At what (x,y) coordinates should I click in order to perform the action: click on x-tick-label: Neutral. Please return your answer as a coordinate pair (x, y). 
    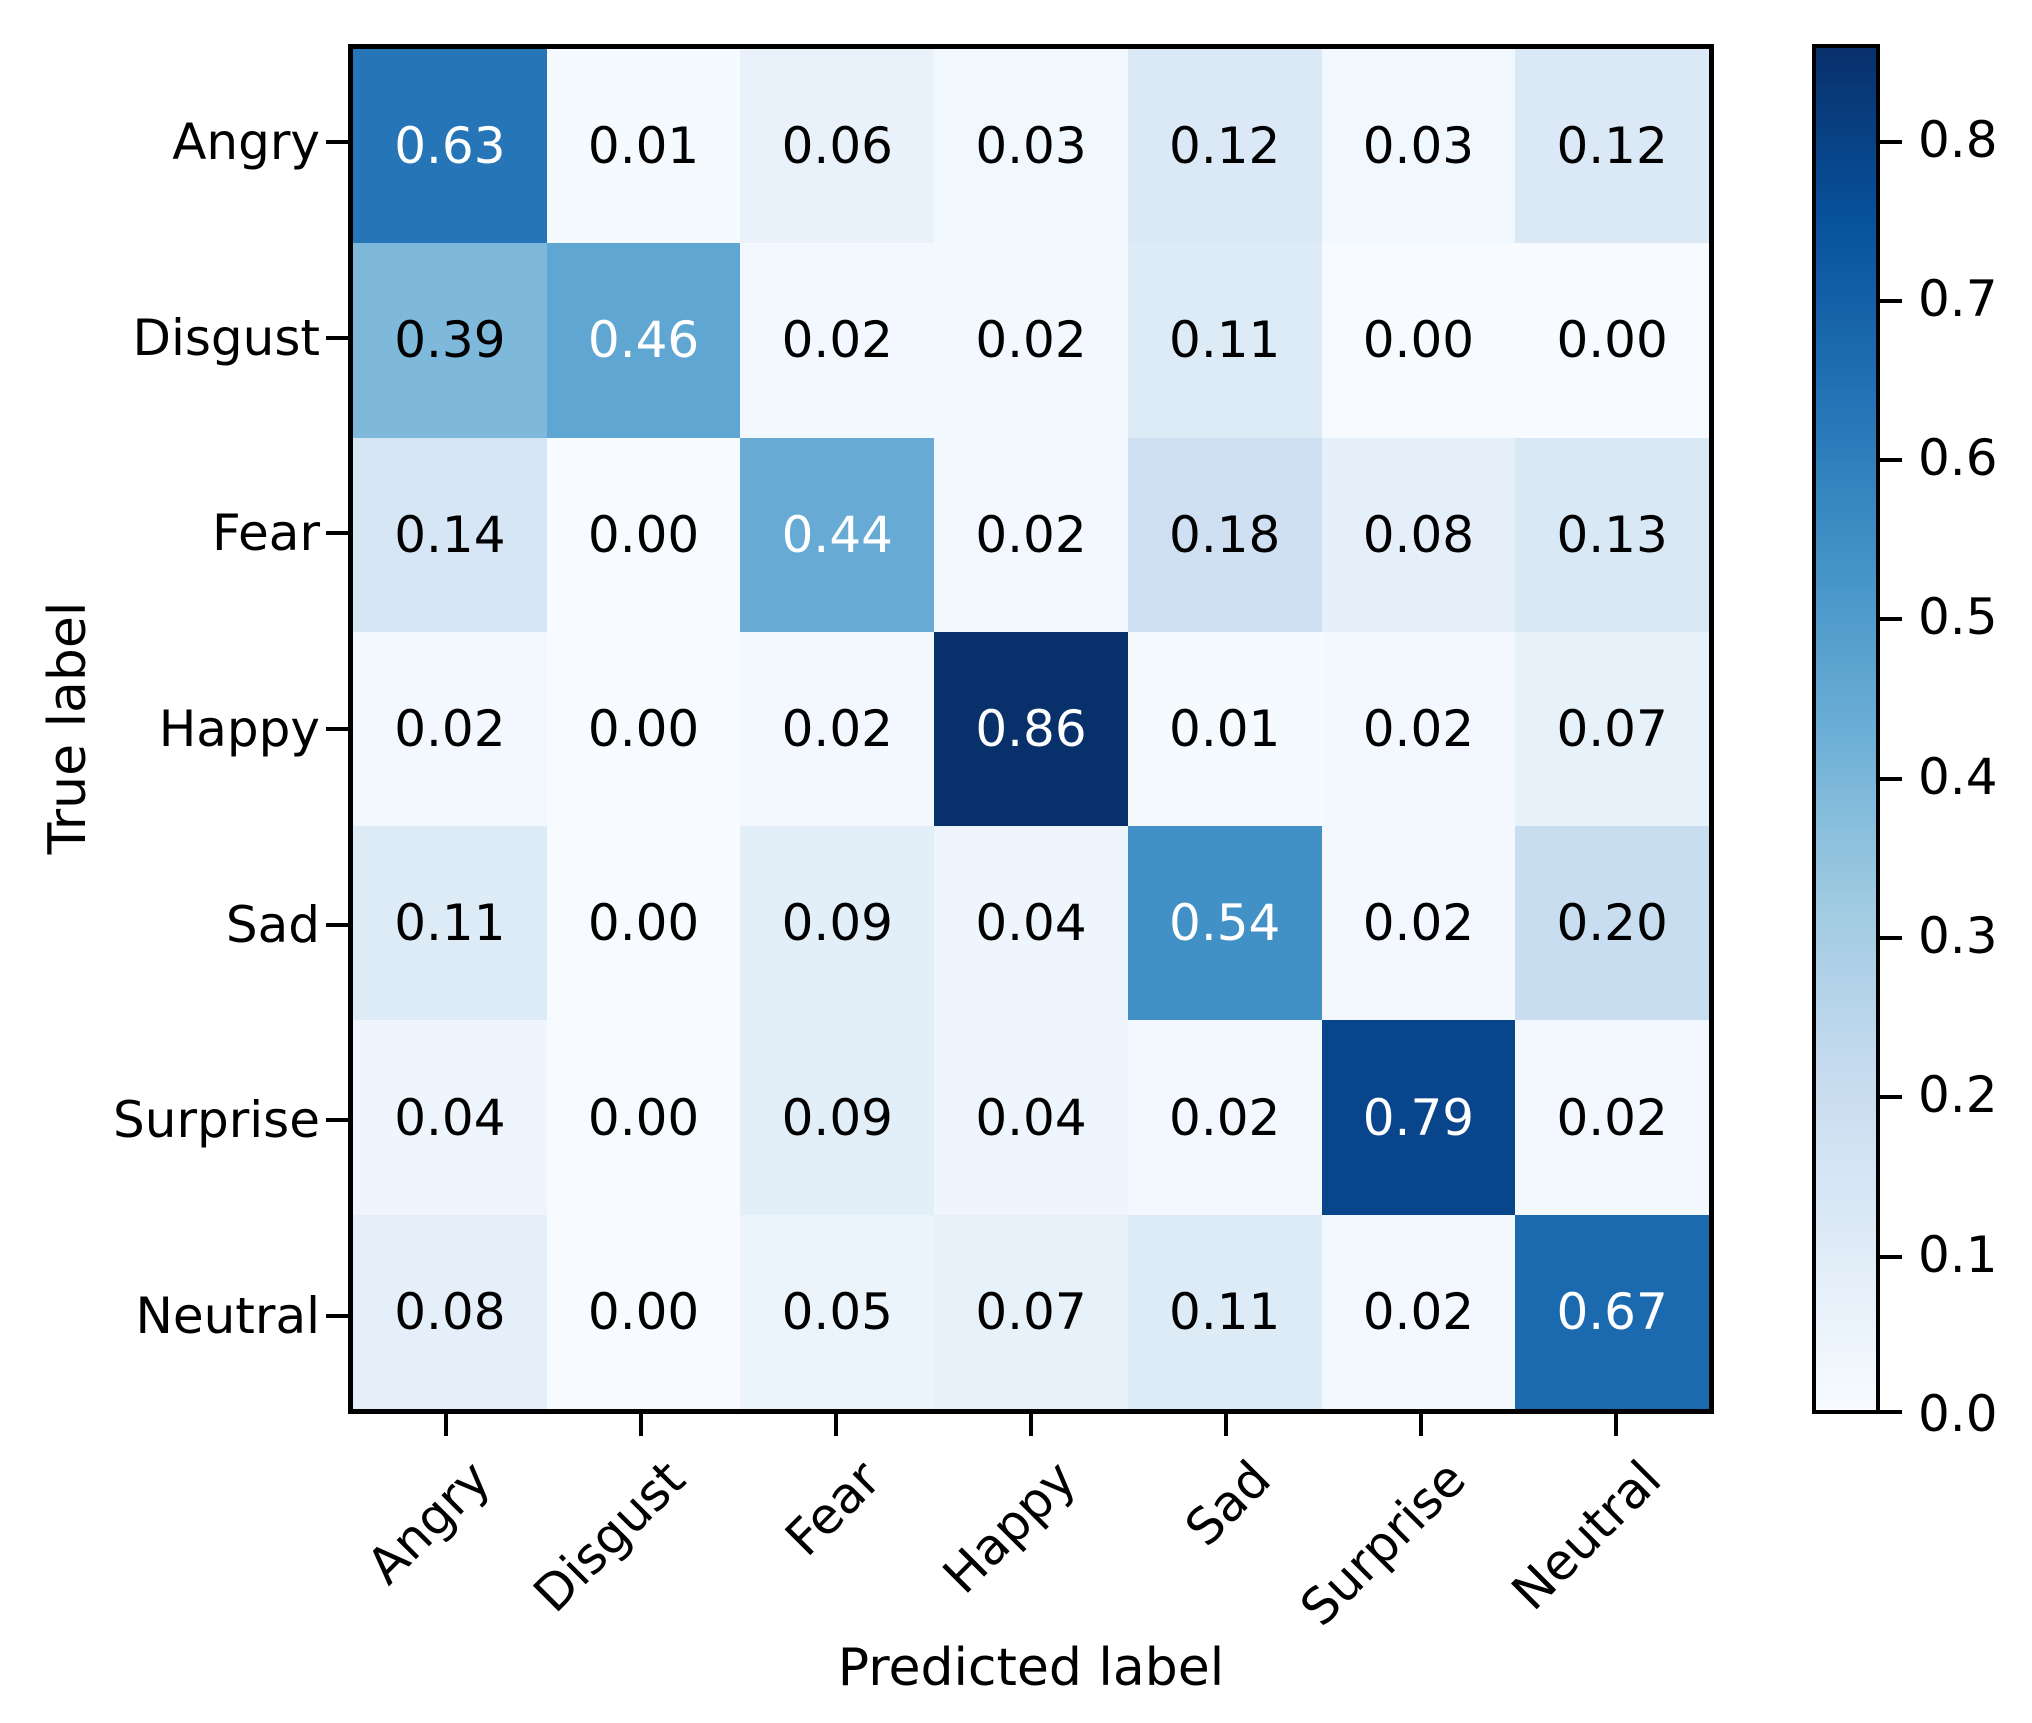
    Looking at the image, I should click on (1586, 1535).